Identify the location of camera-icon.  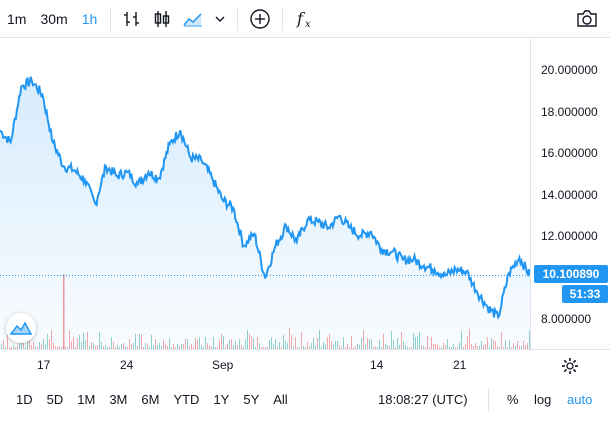
(587, 19).